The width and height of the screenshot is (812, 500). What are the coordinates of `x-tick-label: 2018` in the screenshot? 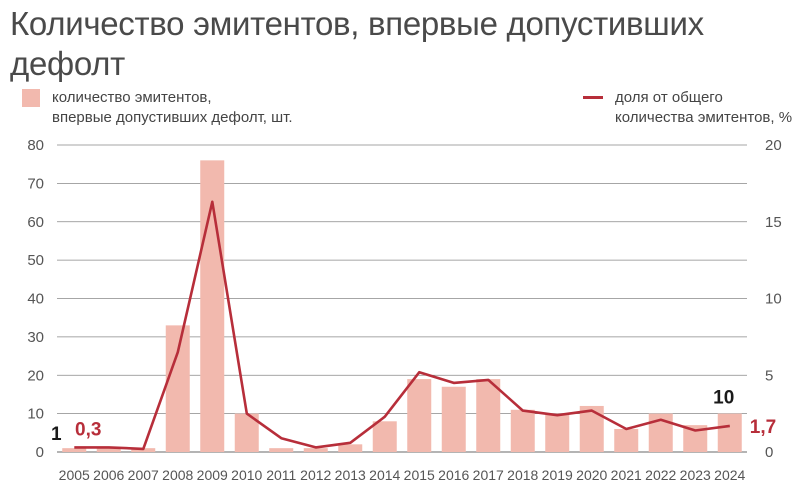 It's located at (522, 475).